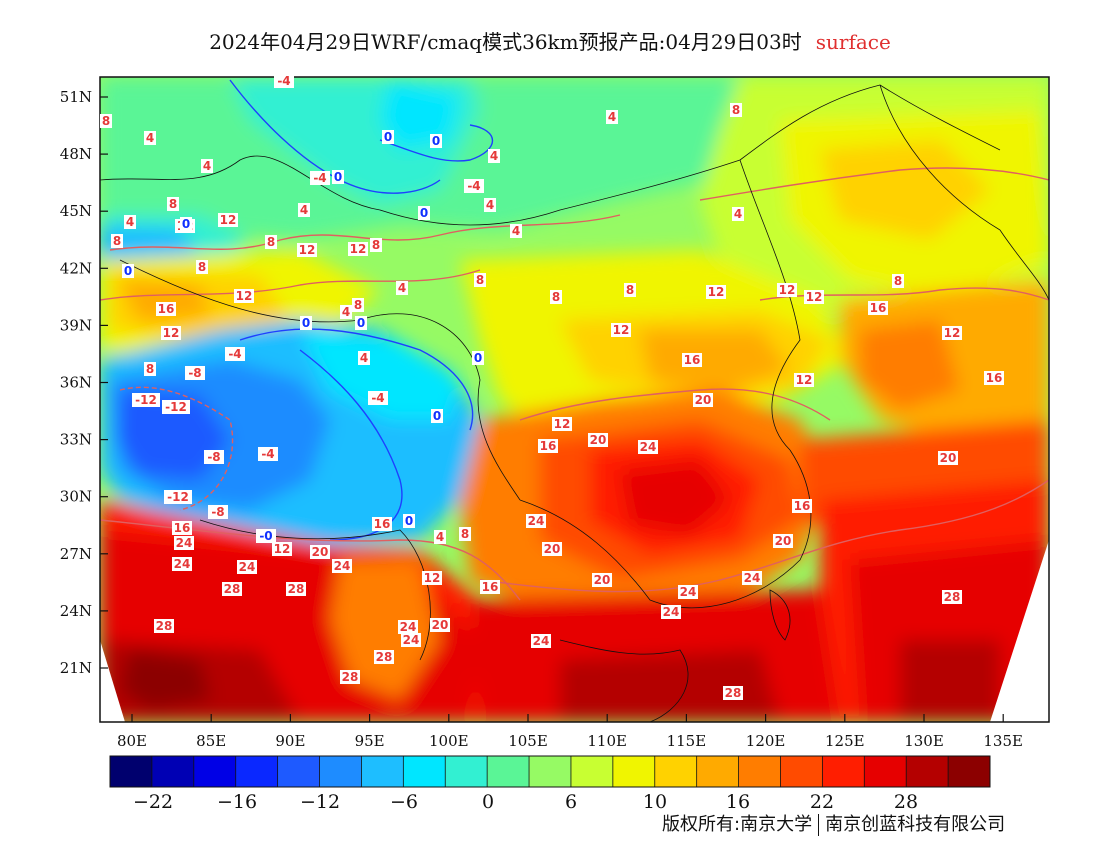 The height and width of the screenshot is (850, 1100). What do you see at coordinates (76, 211) in the screenshot?
I see `lat-tick-label: 45N` at bounding box center [76, 211].